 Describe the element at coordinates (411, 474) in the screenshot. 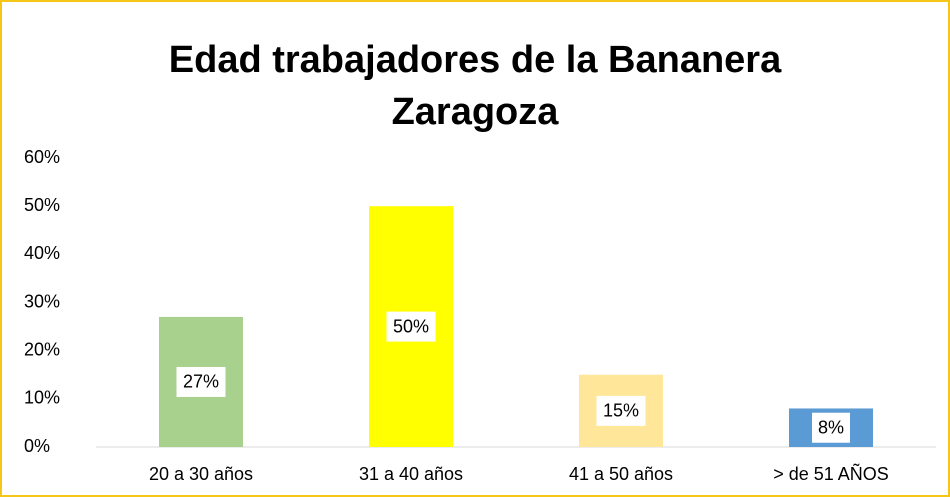

I see `x-tick-label: 31 a 40 años` at that location.